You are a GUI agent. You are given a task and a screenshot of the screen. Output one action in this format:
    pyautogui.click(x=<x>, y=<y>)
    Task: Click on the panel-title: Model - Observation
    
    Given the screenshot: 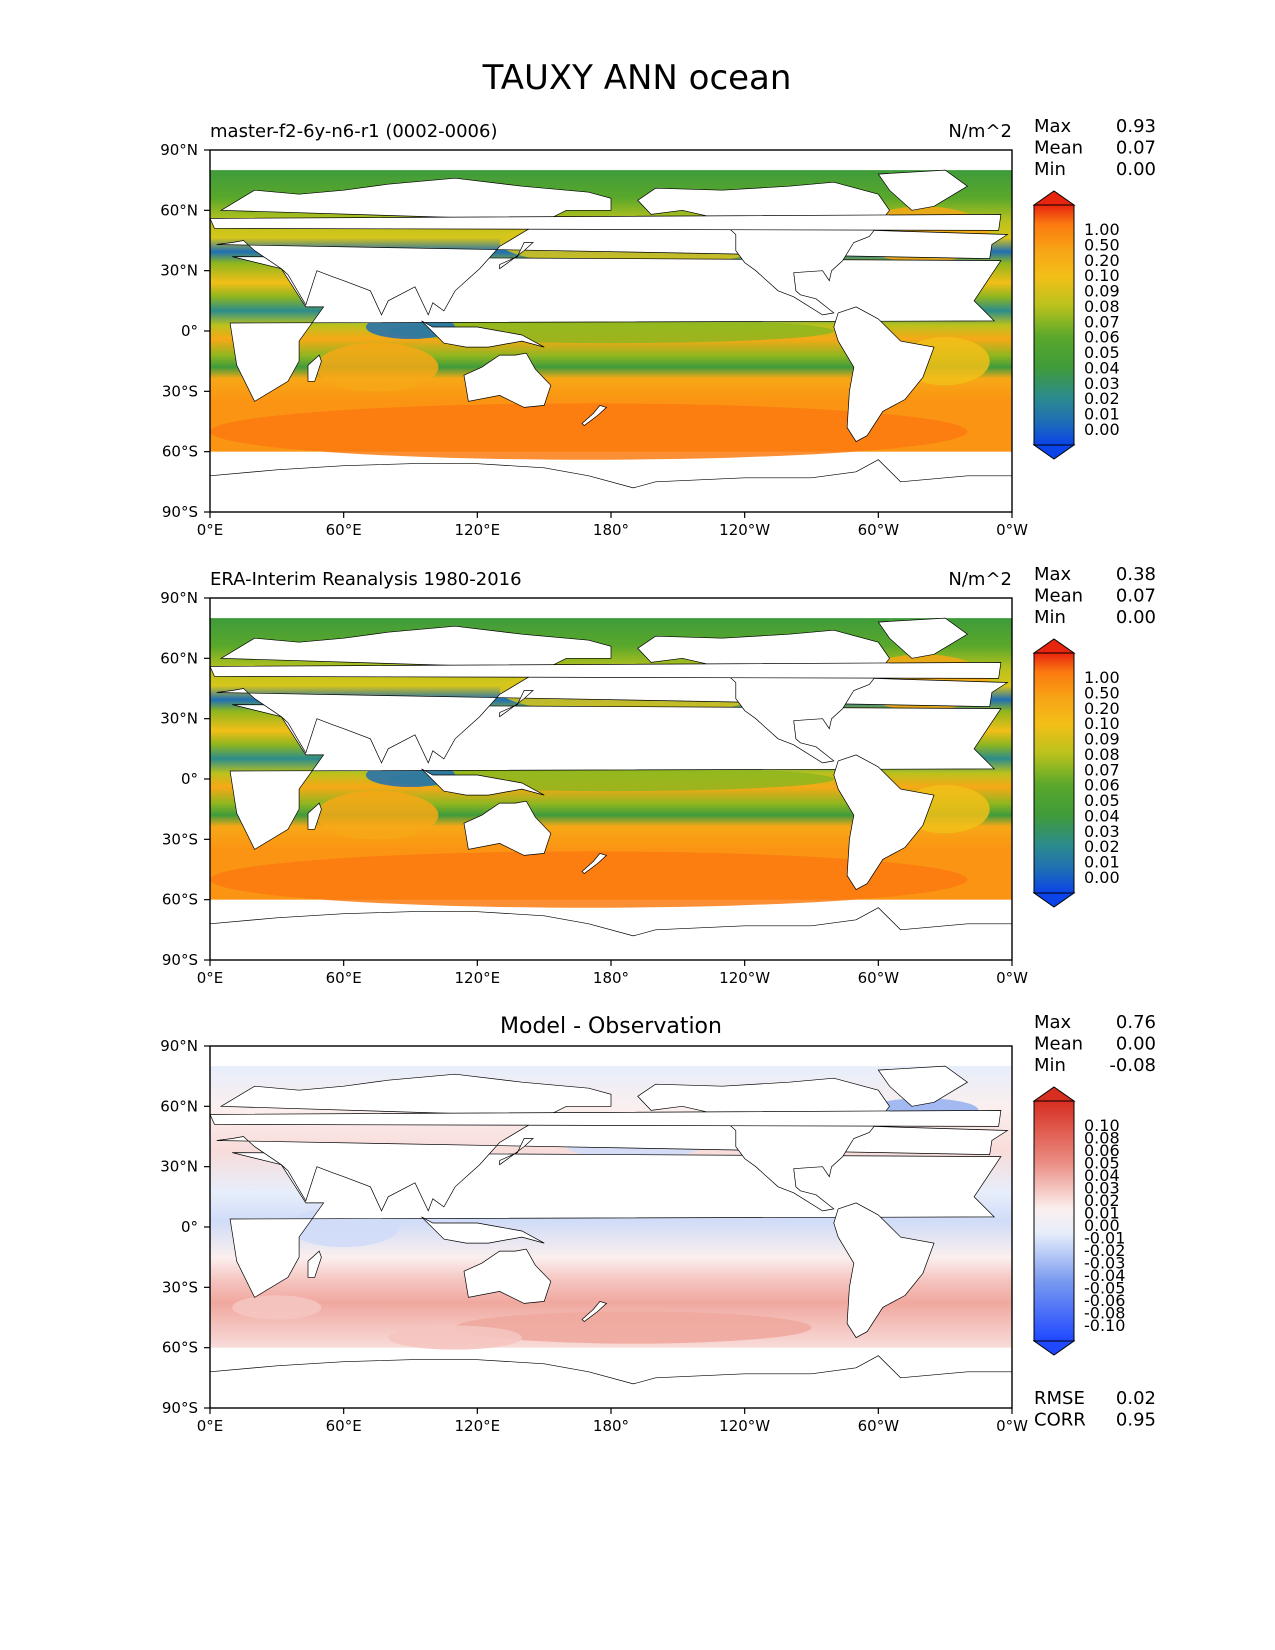 What is the action you would take?
    pyautogui.click(x=611, y=1026)
    